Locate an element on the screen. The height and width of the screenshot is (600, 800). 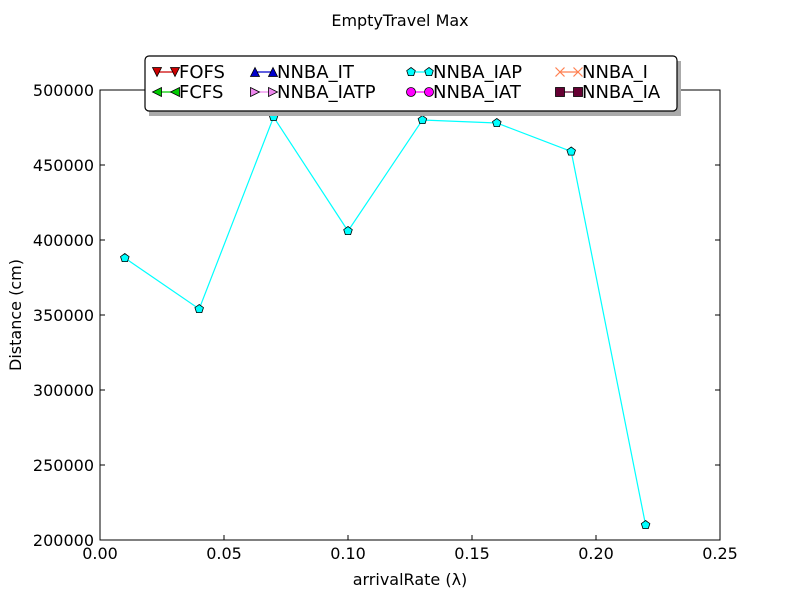
legend-item: NNBA_IA is located at coordinates (608, 92).